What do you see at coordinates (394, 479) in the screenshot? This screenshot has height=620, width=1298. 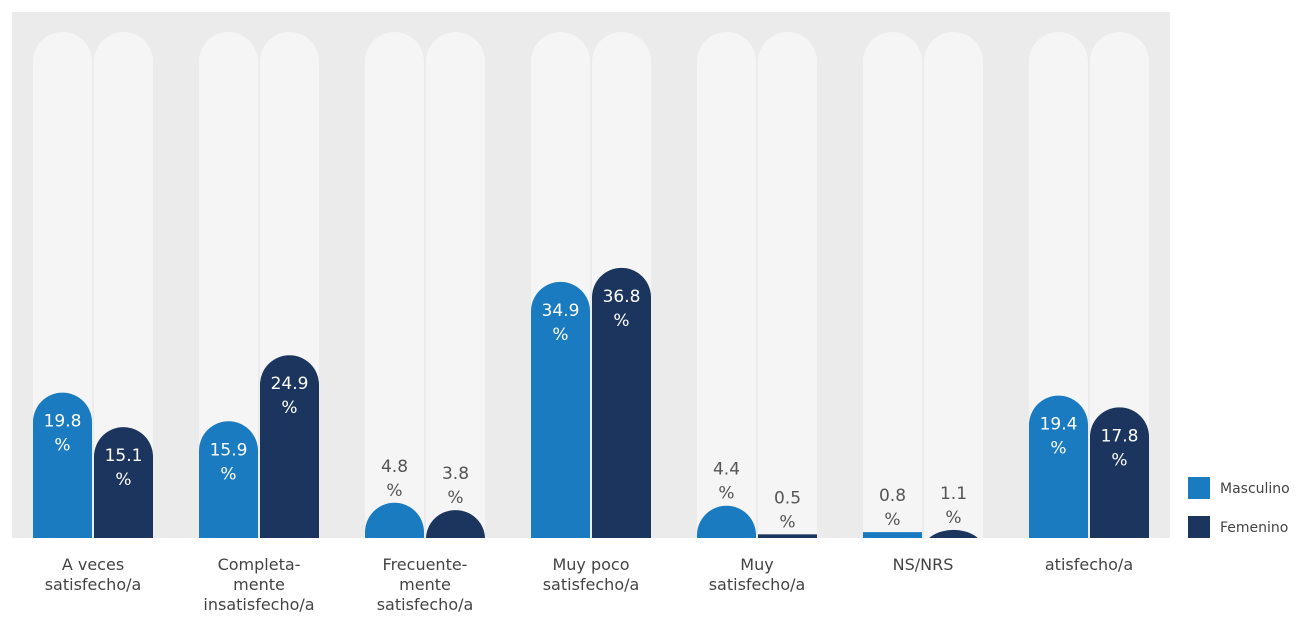 I see `data-label: 4.8%` at bounding box center [394, 479].